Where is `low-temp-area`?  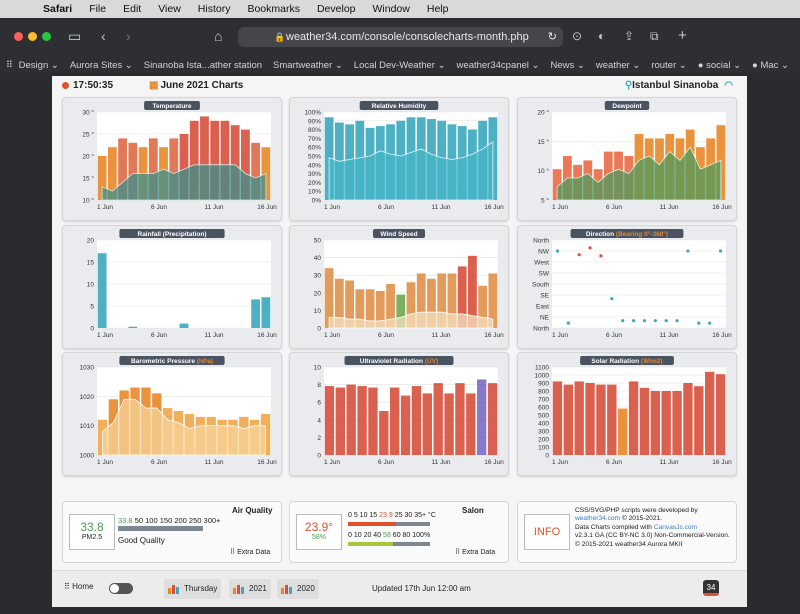
low-temp-area is located at coordinates (184, 182).